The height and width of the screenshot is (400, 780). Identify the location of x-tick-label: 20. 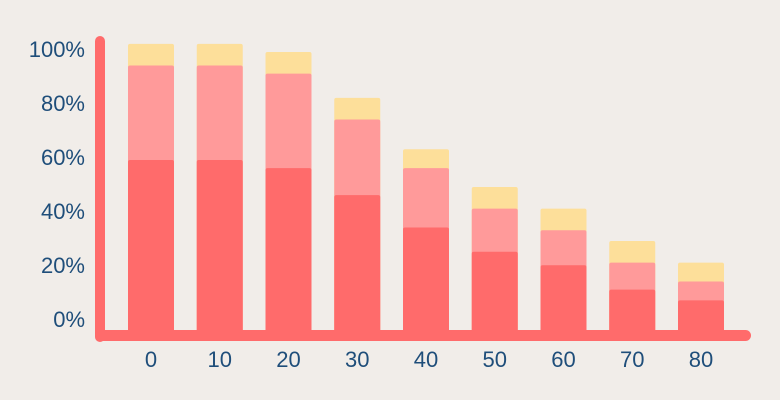
(288, 359).